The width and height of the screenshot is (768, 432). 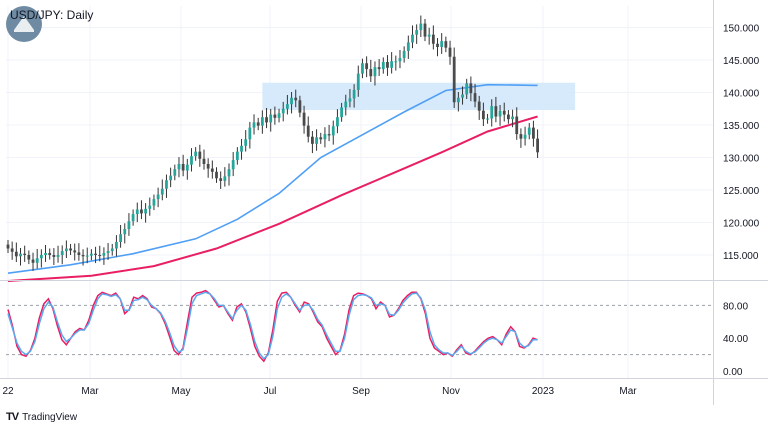 I want to click on price-tick-label: 135.000, so click(x=741, y=126).